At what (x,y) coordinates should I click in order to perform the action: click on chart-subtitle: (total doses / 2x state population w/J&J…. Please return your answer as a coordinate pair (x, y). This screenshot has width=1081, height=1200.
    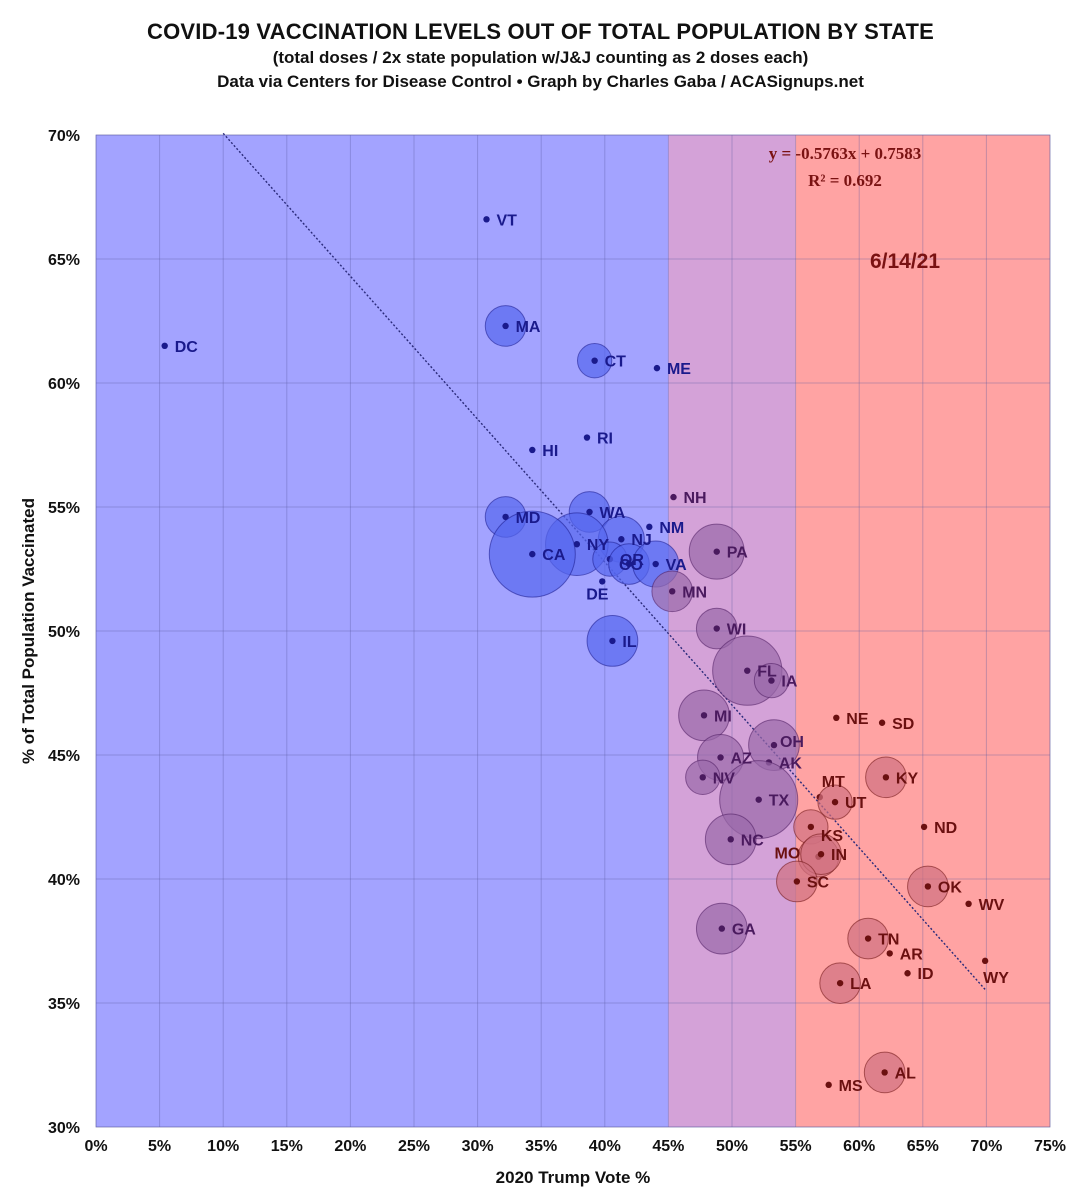
    Looking at the image, I should click on (540, 57).